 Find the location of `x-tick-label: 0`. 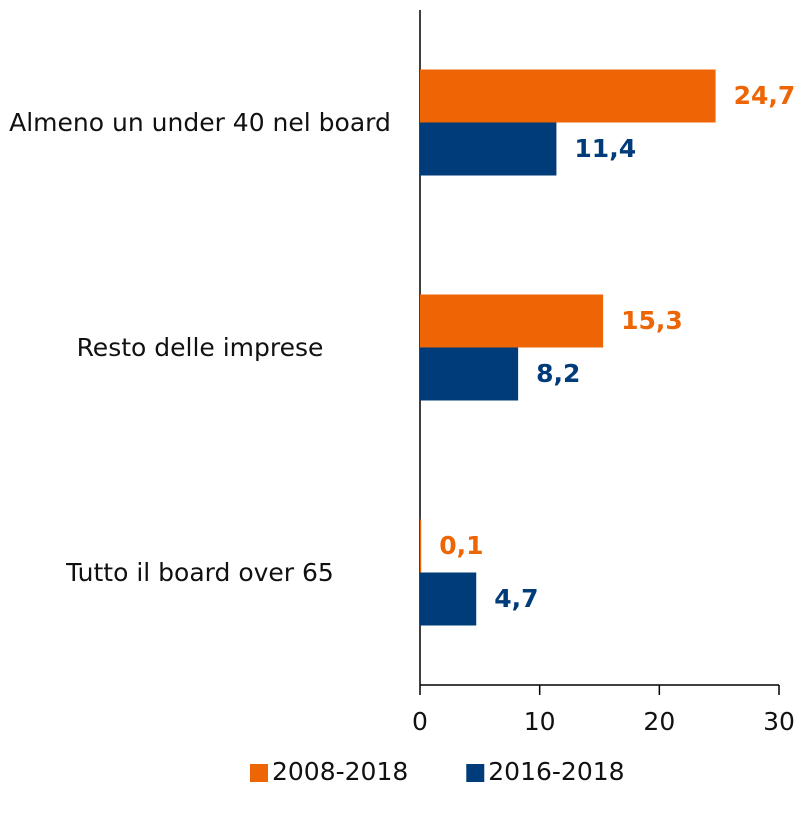

x-tick-label: 0 is located at coordinates (420, 721).